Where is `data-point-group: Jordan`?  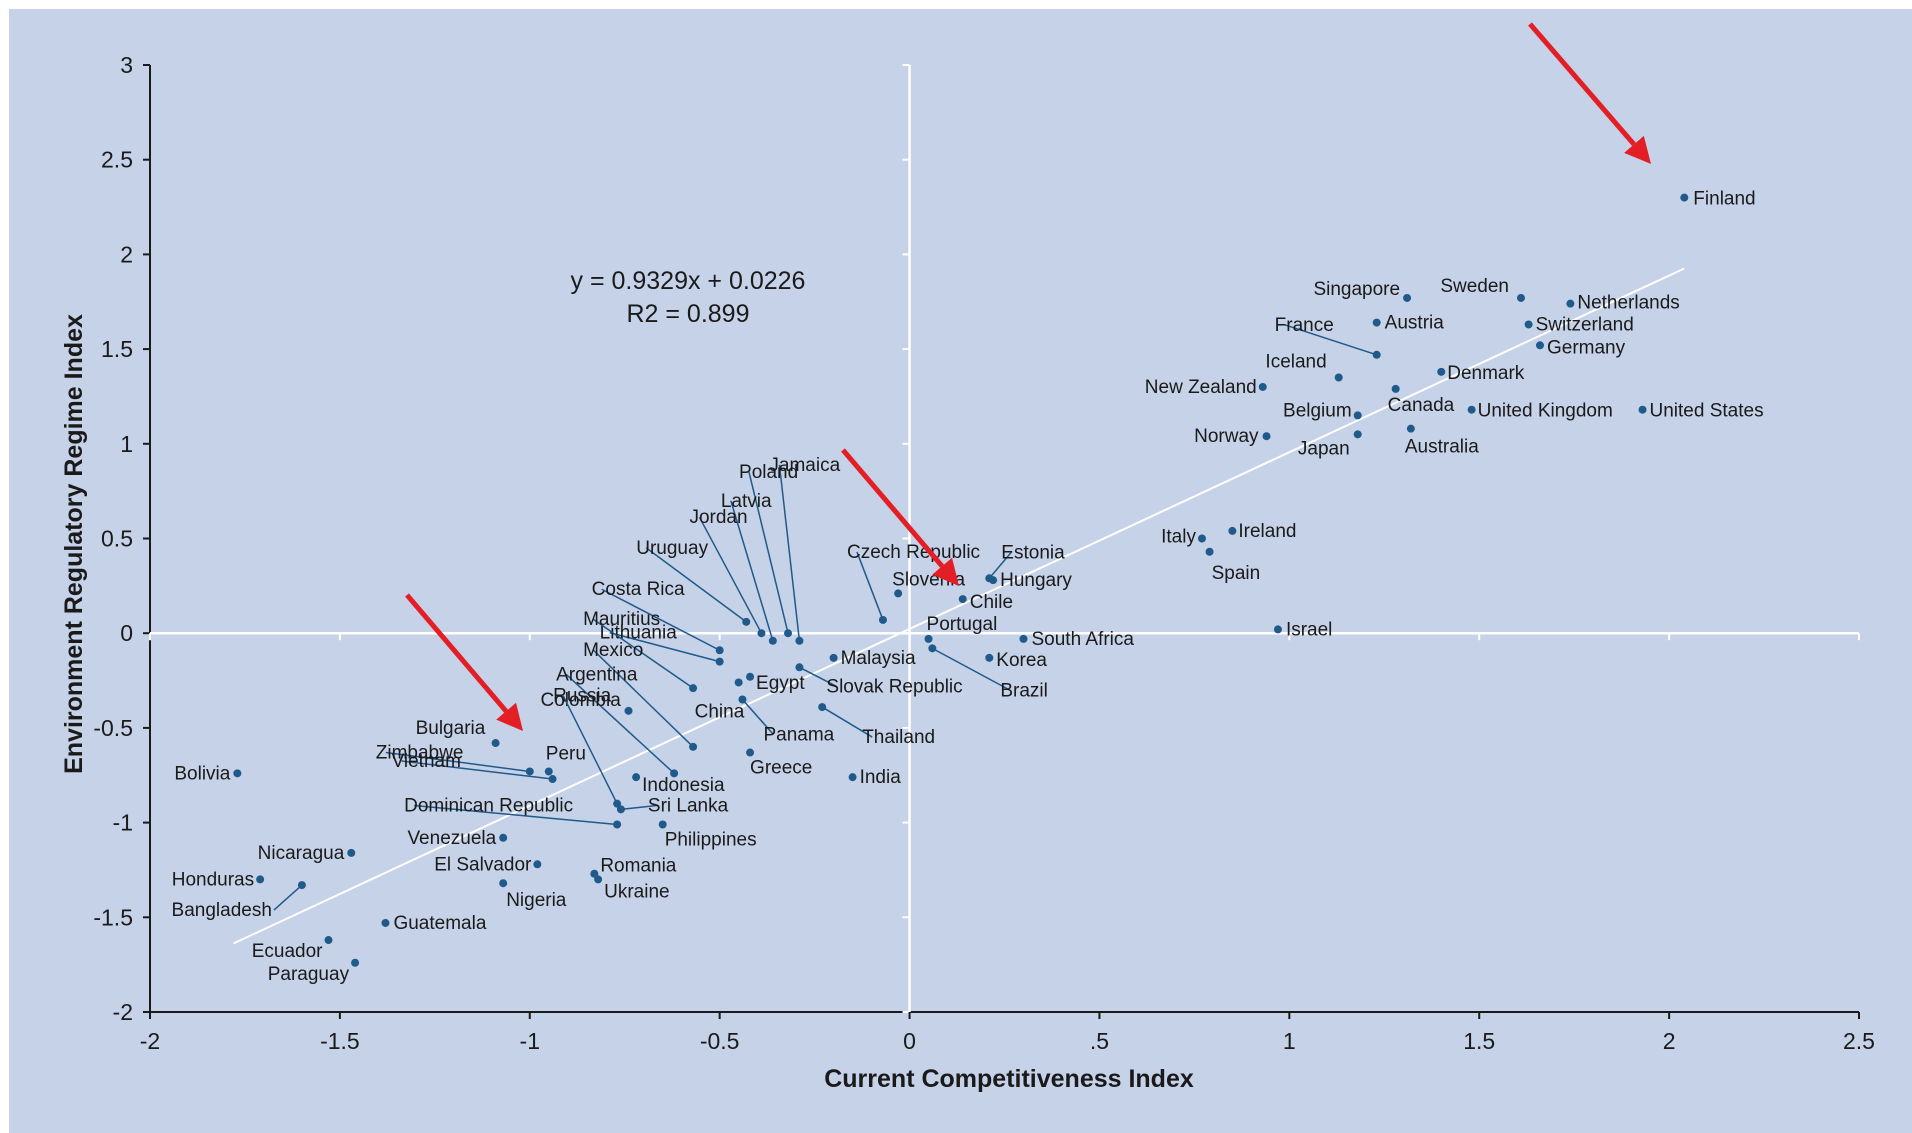
data-point-group: Jordan is located at coordinates (727, 572).